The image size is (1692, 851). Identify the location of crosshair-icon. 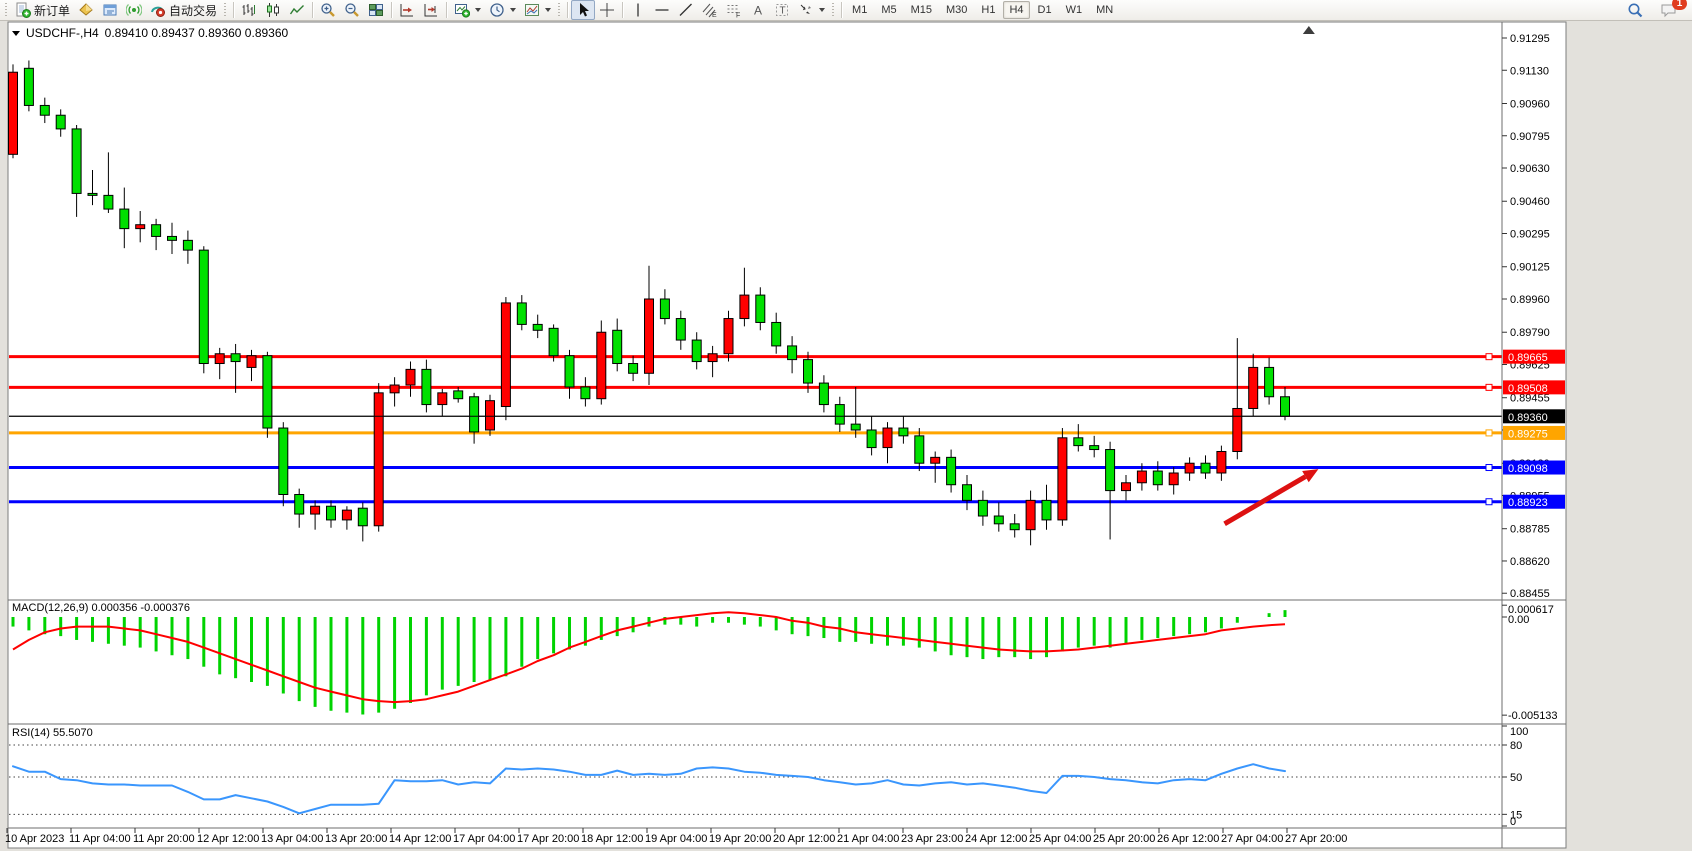
(607, 10).